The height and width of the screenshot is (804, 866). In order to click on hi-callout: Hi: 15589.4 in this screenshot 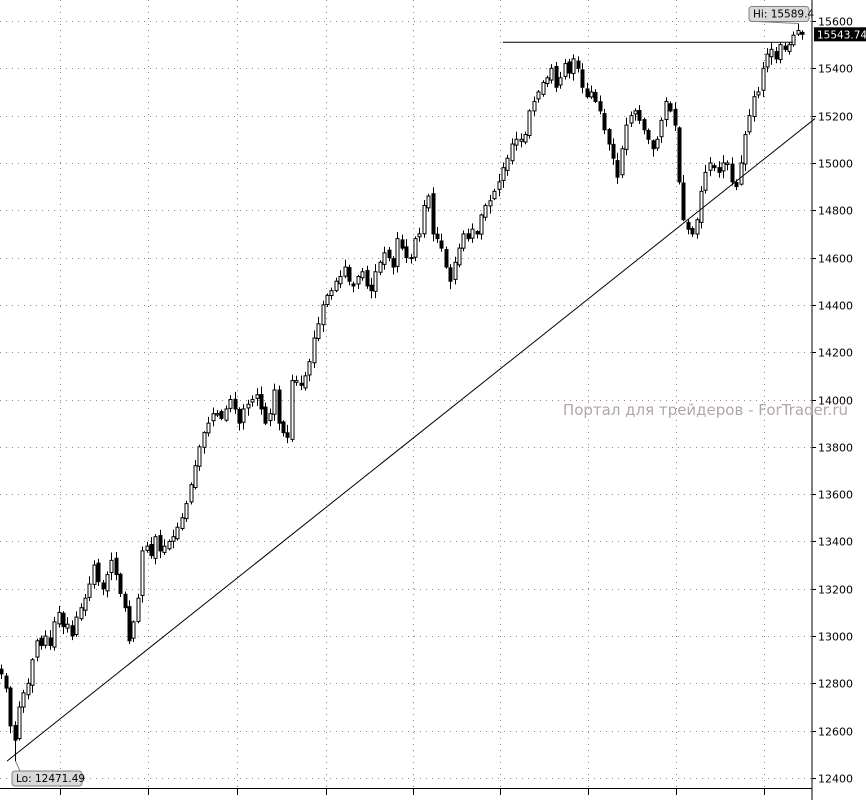, I will do `click(781, 15)`.